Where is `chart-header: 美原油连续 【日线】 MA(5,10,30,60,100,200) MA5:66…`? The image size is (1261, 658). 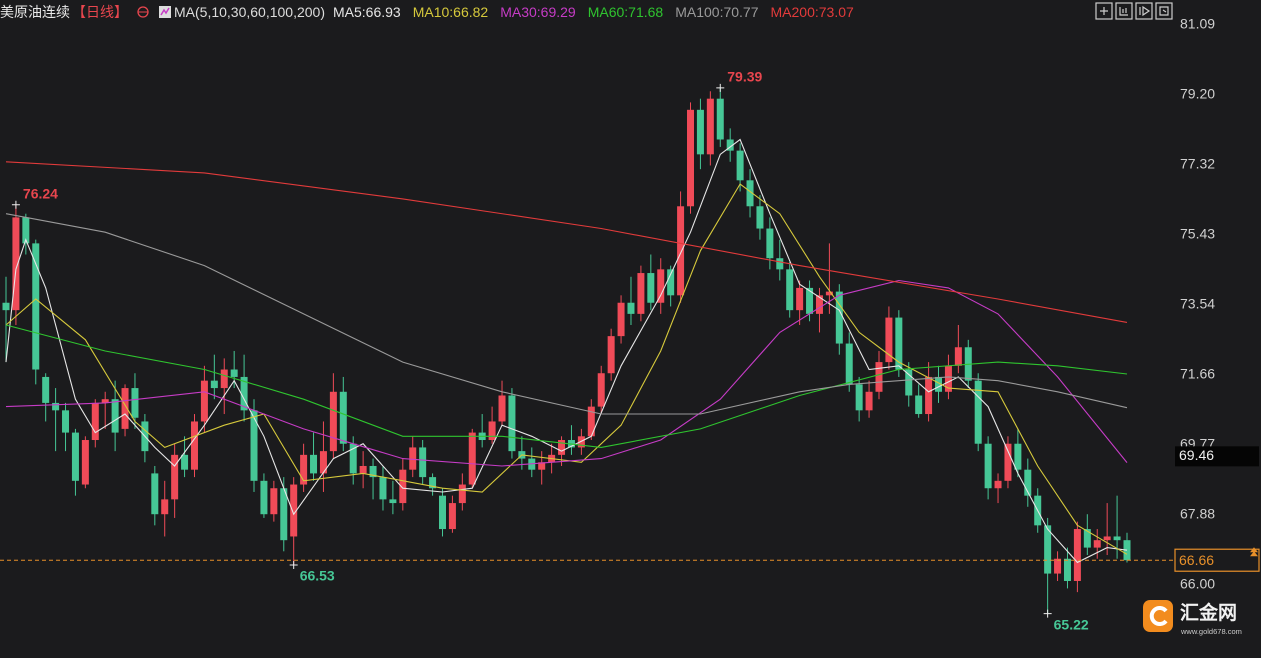
chart-header: 美原油连续 【日线】 MA(5,10,30,60,100,200) MA5:66… is located at coordinates (427, 12).